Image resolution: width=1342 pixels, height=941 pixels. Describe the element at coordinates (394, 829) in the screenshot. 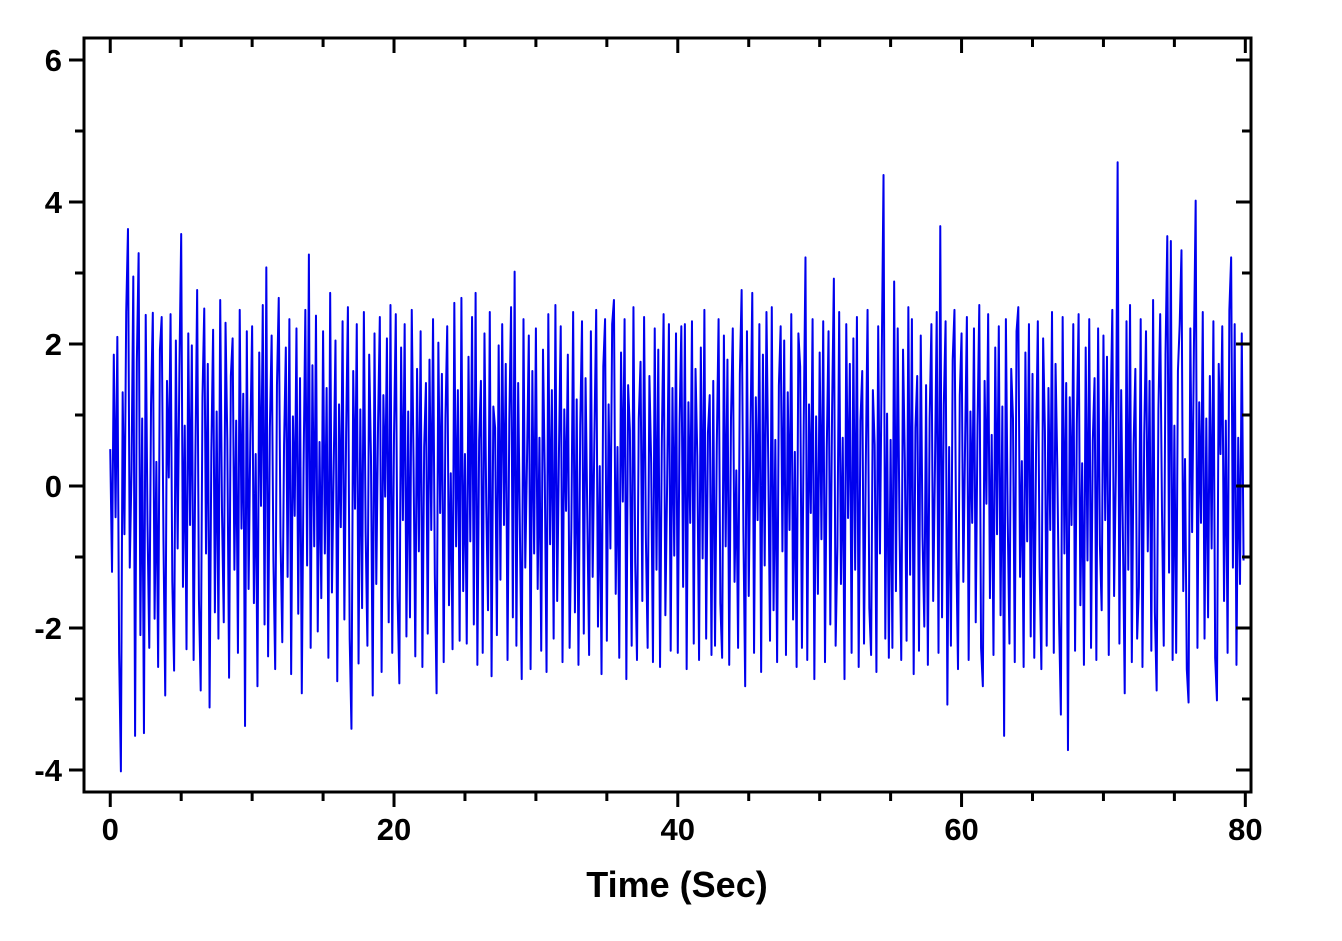

I see `x-tick-label: 20` at that location.